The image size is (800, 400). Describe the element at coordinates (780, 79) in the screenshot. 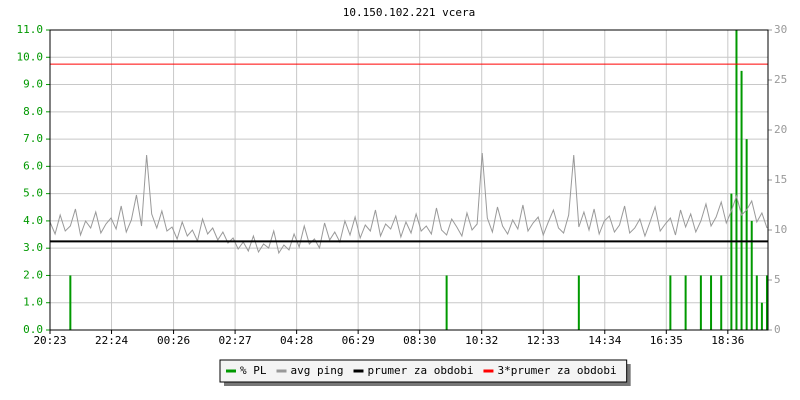

I see `y2-tick-label: 25` at that location.